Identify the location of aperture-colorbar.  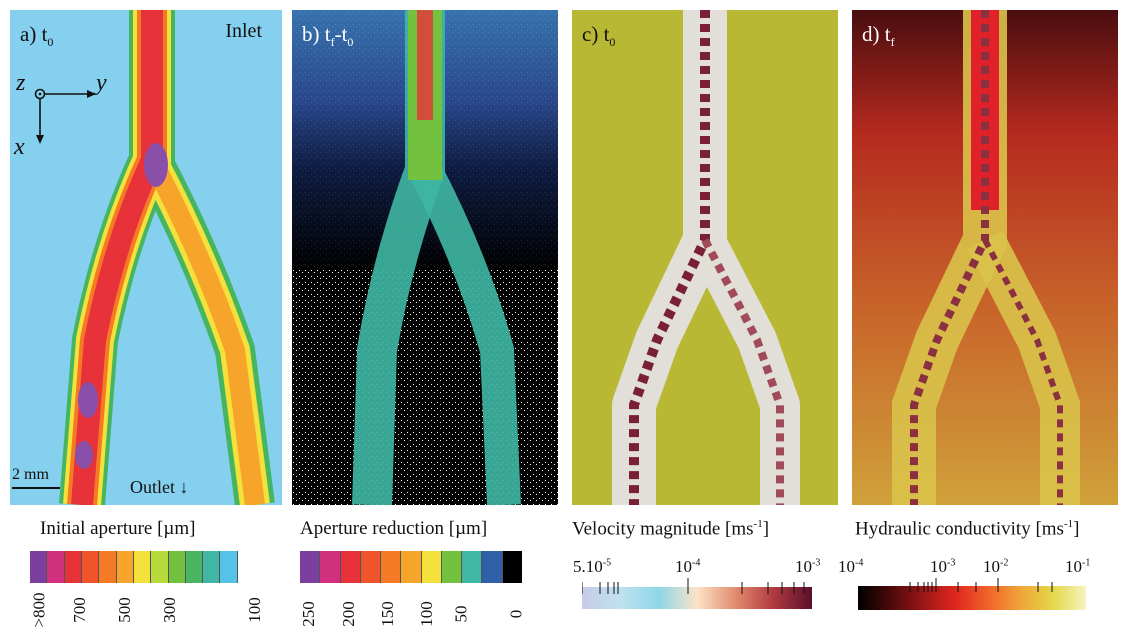
(142, 567).